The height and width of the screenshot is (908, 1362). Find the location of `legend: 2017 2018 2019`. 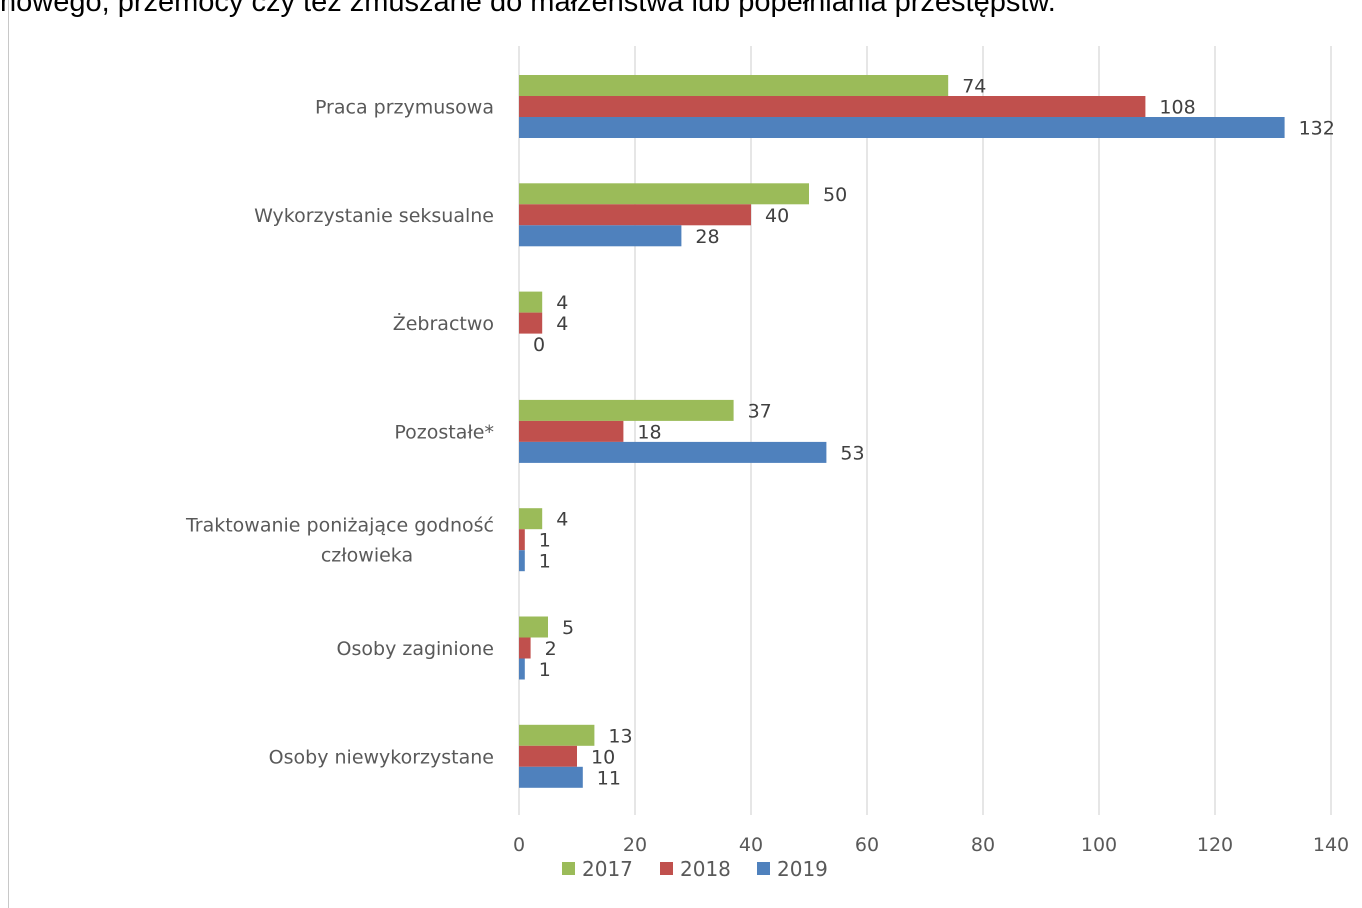

legend: 2017 2018 2019 is located at coordinates (695, 869).